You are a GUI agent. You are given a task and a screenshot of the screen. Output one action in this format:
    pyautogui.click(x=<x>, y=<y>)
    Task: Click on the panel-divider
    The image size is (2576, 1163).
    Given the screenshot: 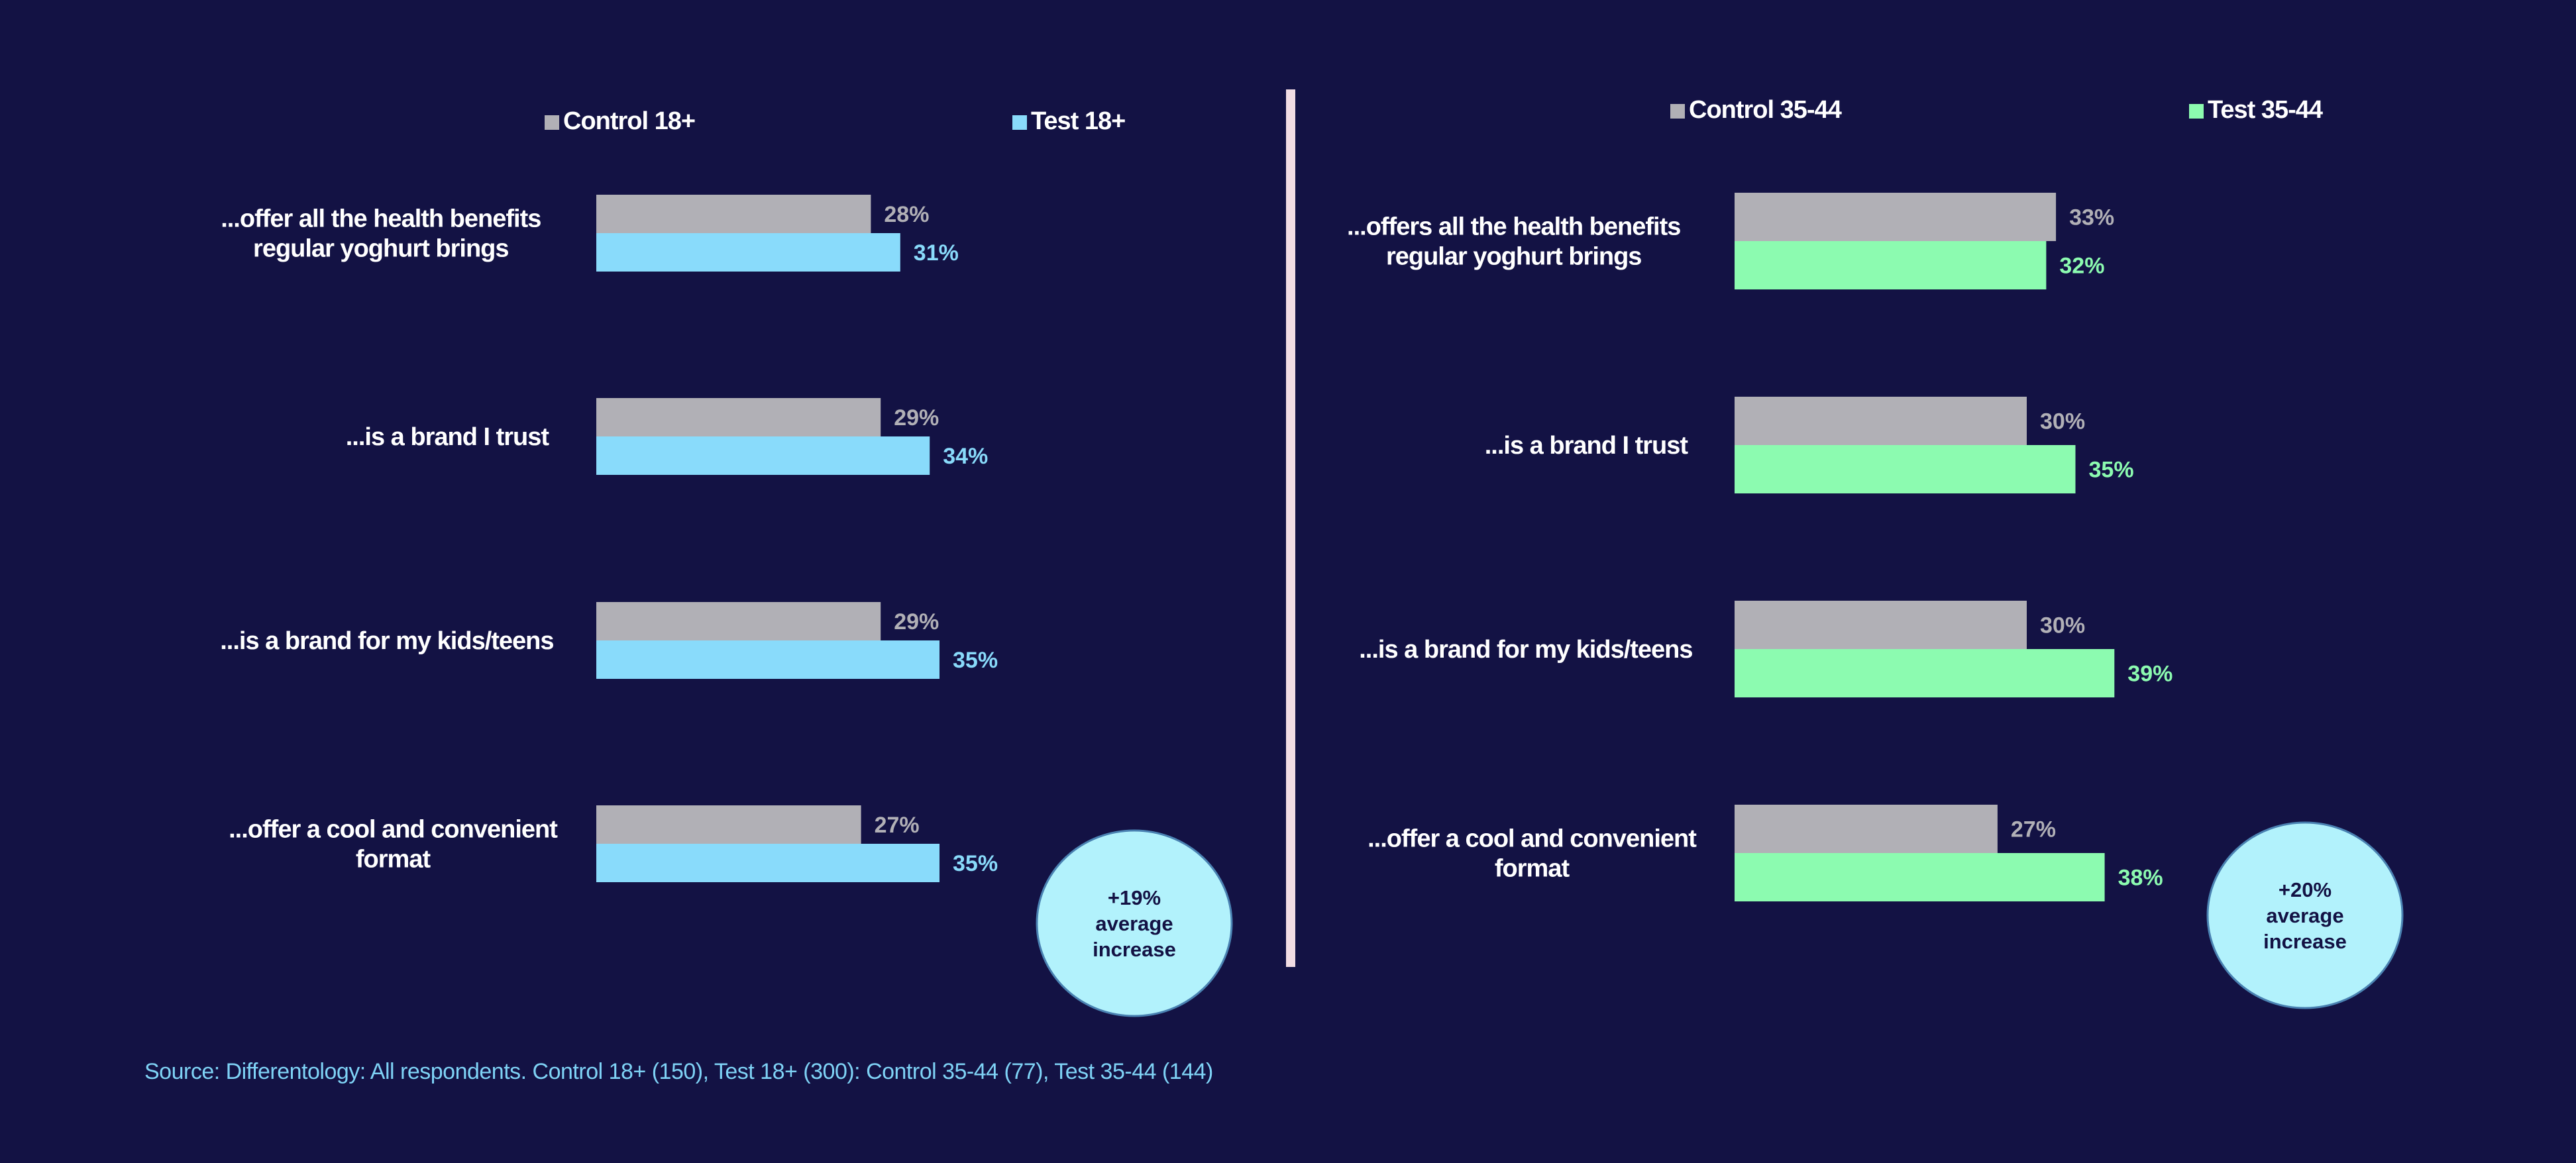 What is the action you would take?
    pyautogui.click(x=1290, y=528)
    